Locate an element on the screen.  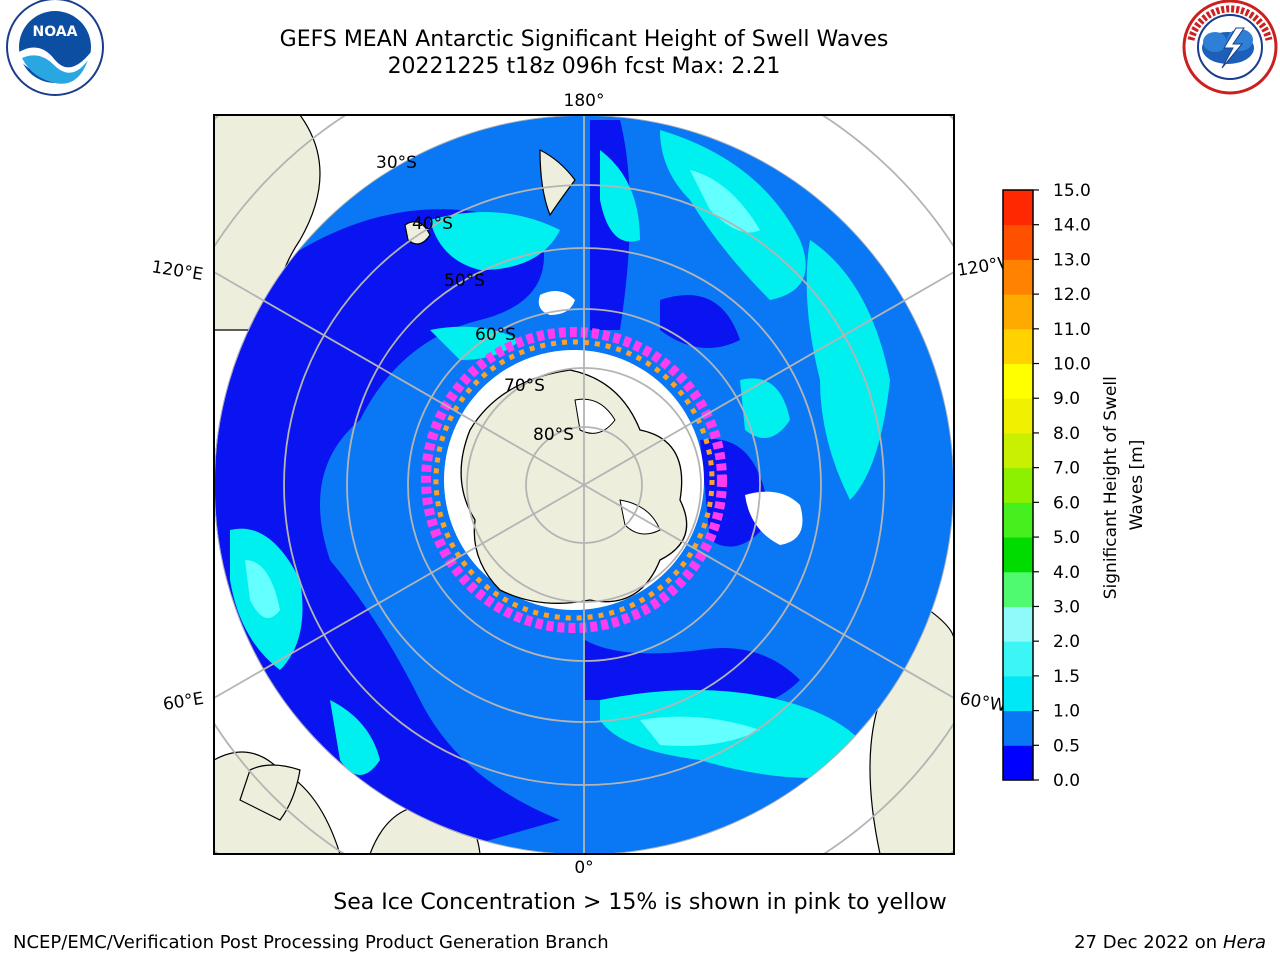
colorbar-tick-label: 14.0 is located at coordinates (1072, 226).